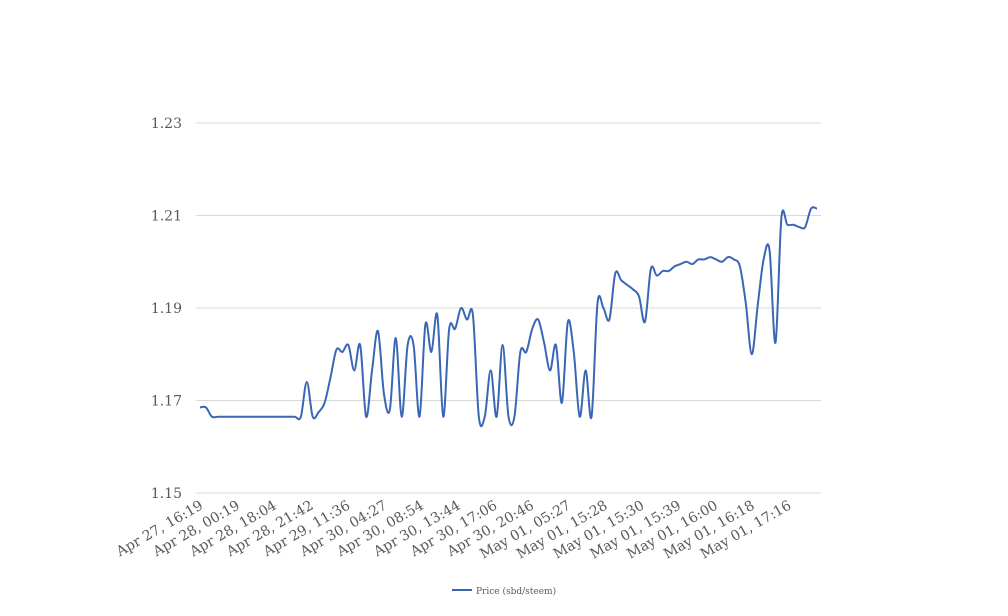 Image resolution: width=1008 pixels, height=616 pixels. Describe the element at coordinates (166, 217) in the screenshot. I see `y-tick-label: 1.21` at that location.